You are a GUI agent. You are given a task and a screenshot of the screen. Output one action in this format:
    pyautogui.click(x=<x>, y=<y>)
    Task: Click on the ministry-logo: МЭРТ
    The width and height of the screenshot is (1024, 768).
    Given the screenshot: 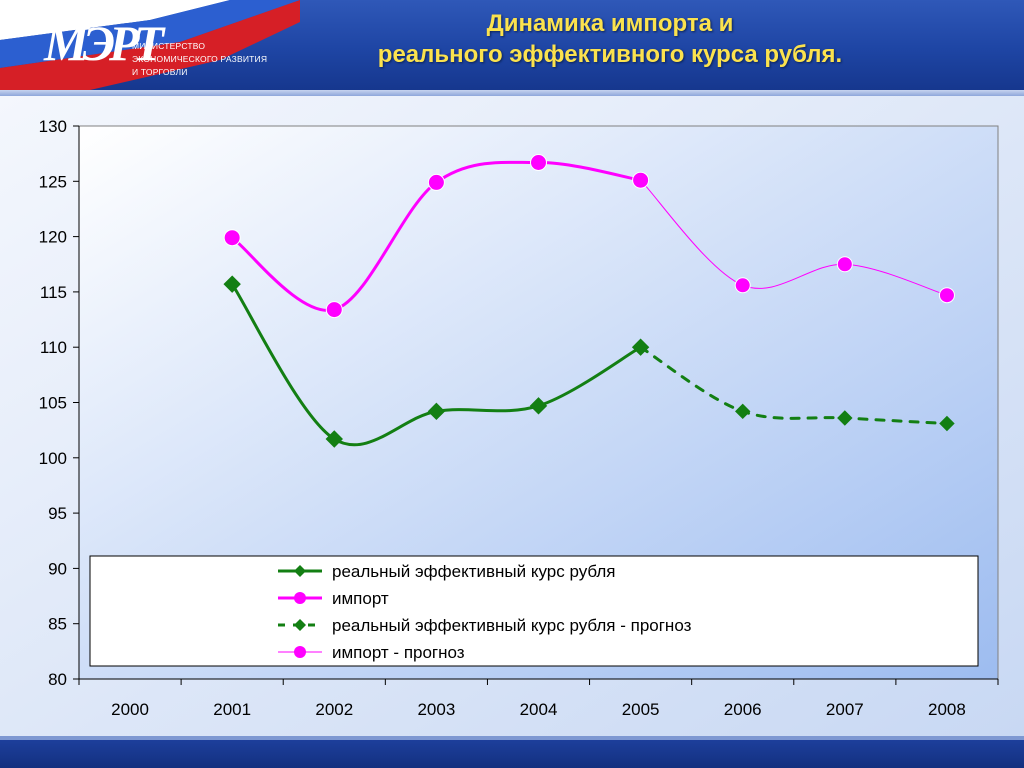 What is the action you would take?
    pyautogui.click(x=104, y=43)
    